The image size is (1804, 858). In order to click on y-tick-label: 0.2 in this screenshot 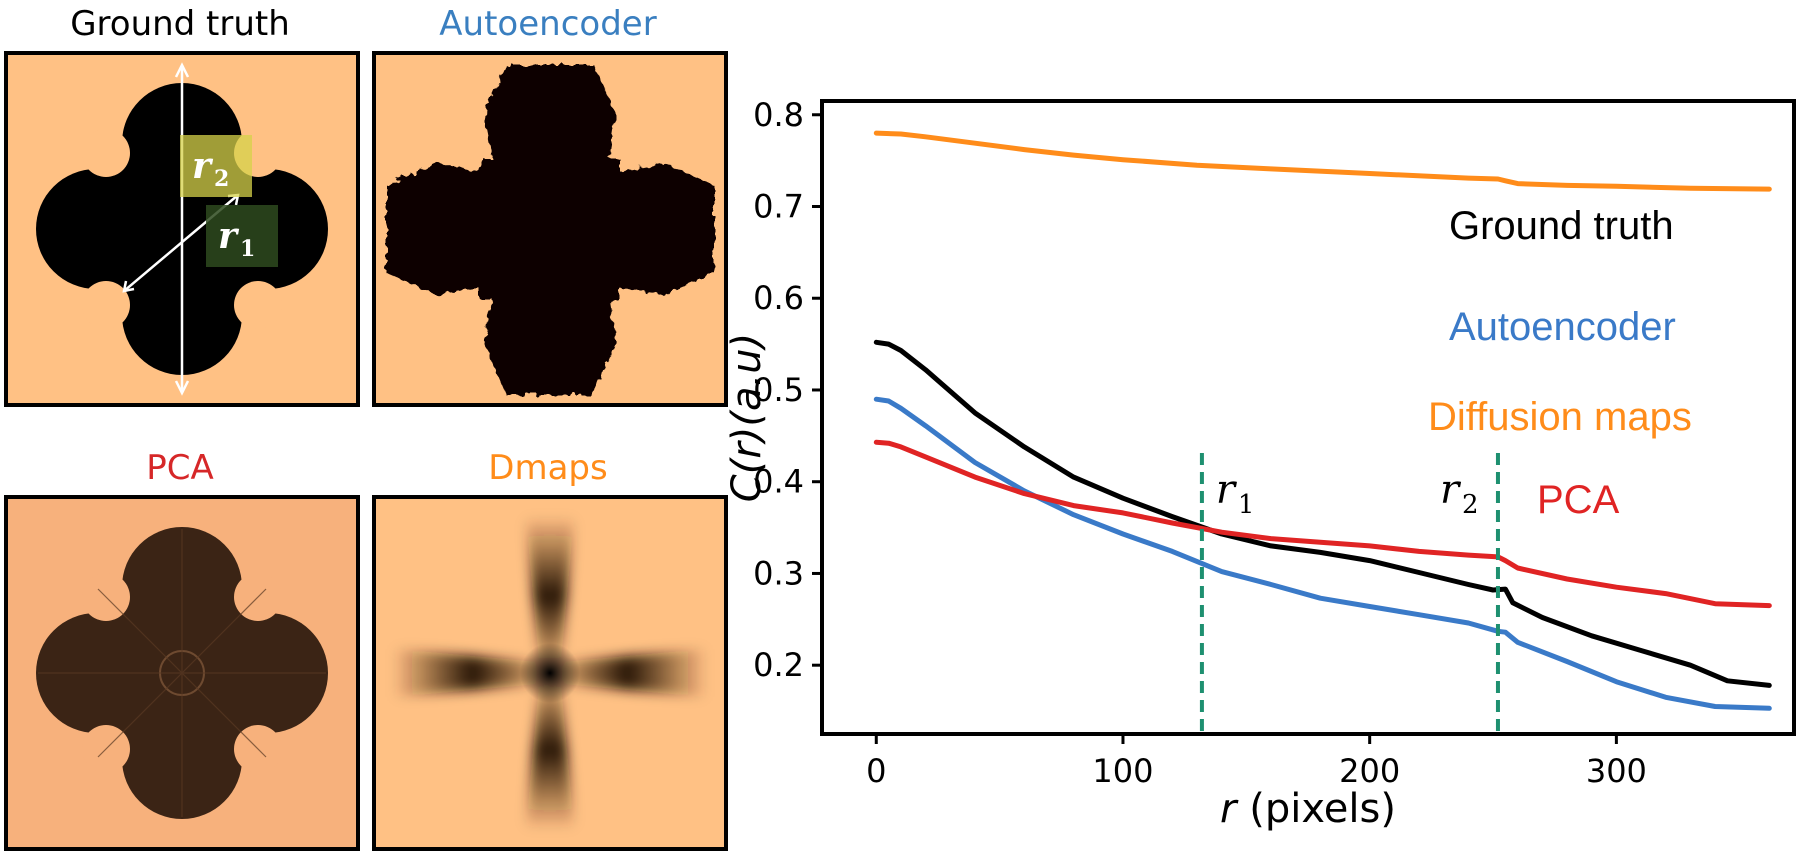, I will do `click(778, 665)`.